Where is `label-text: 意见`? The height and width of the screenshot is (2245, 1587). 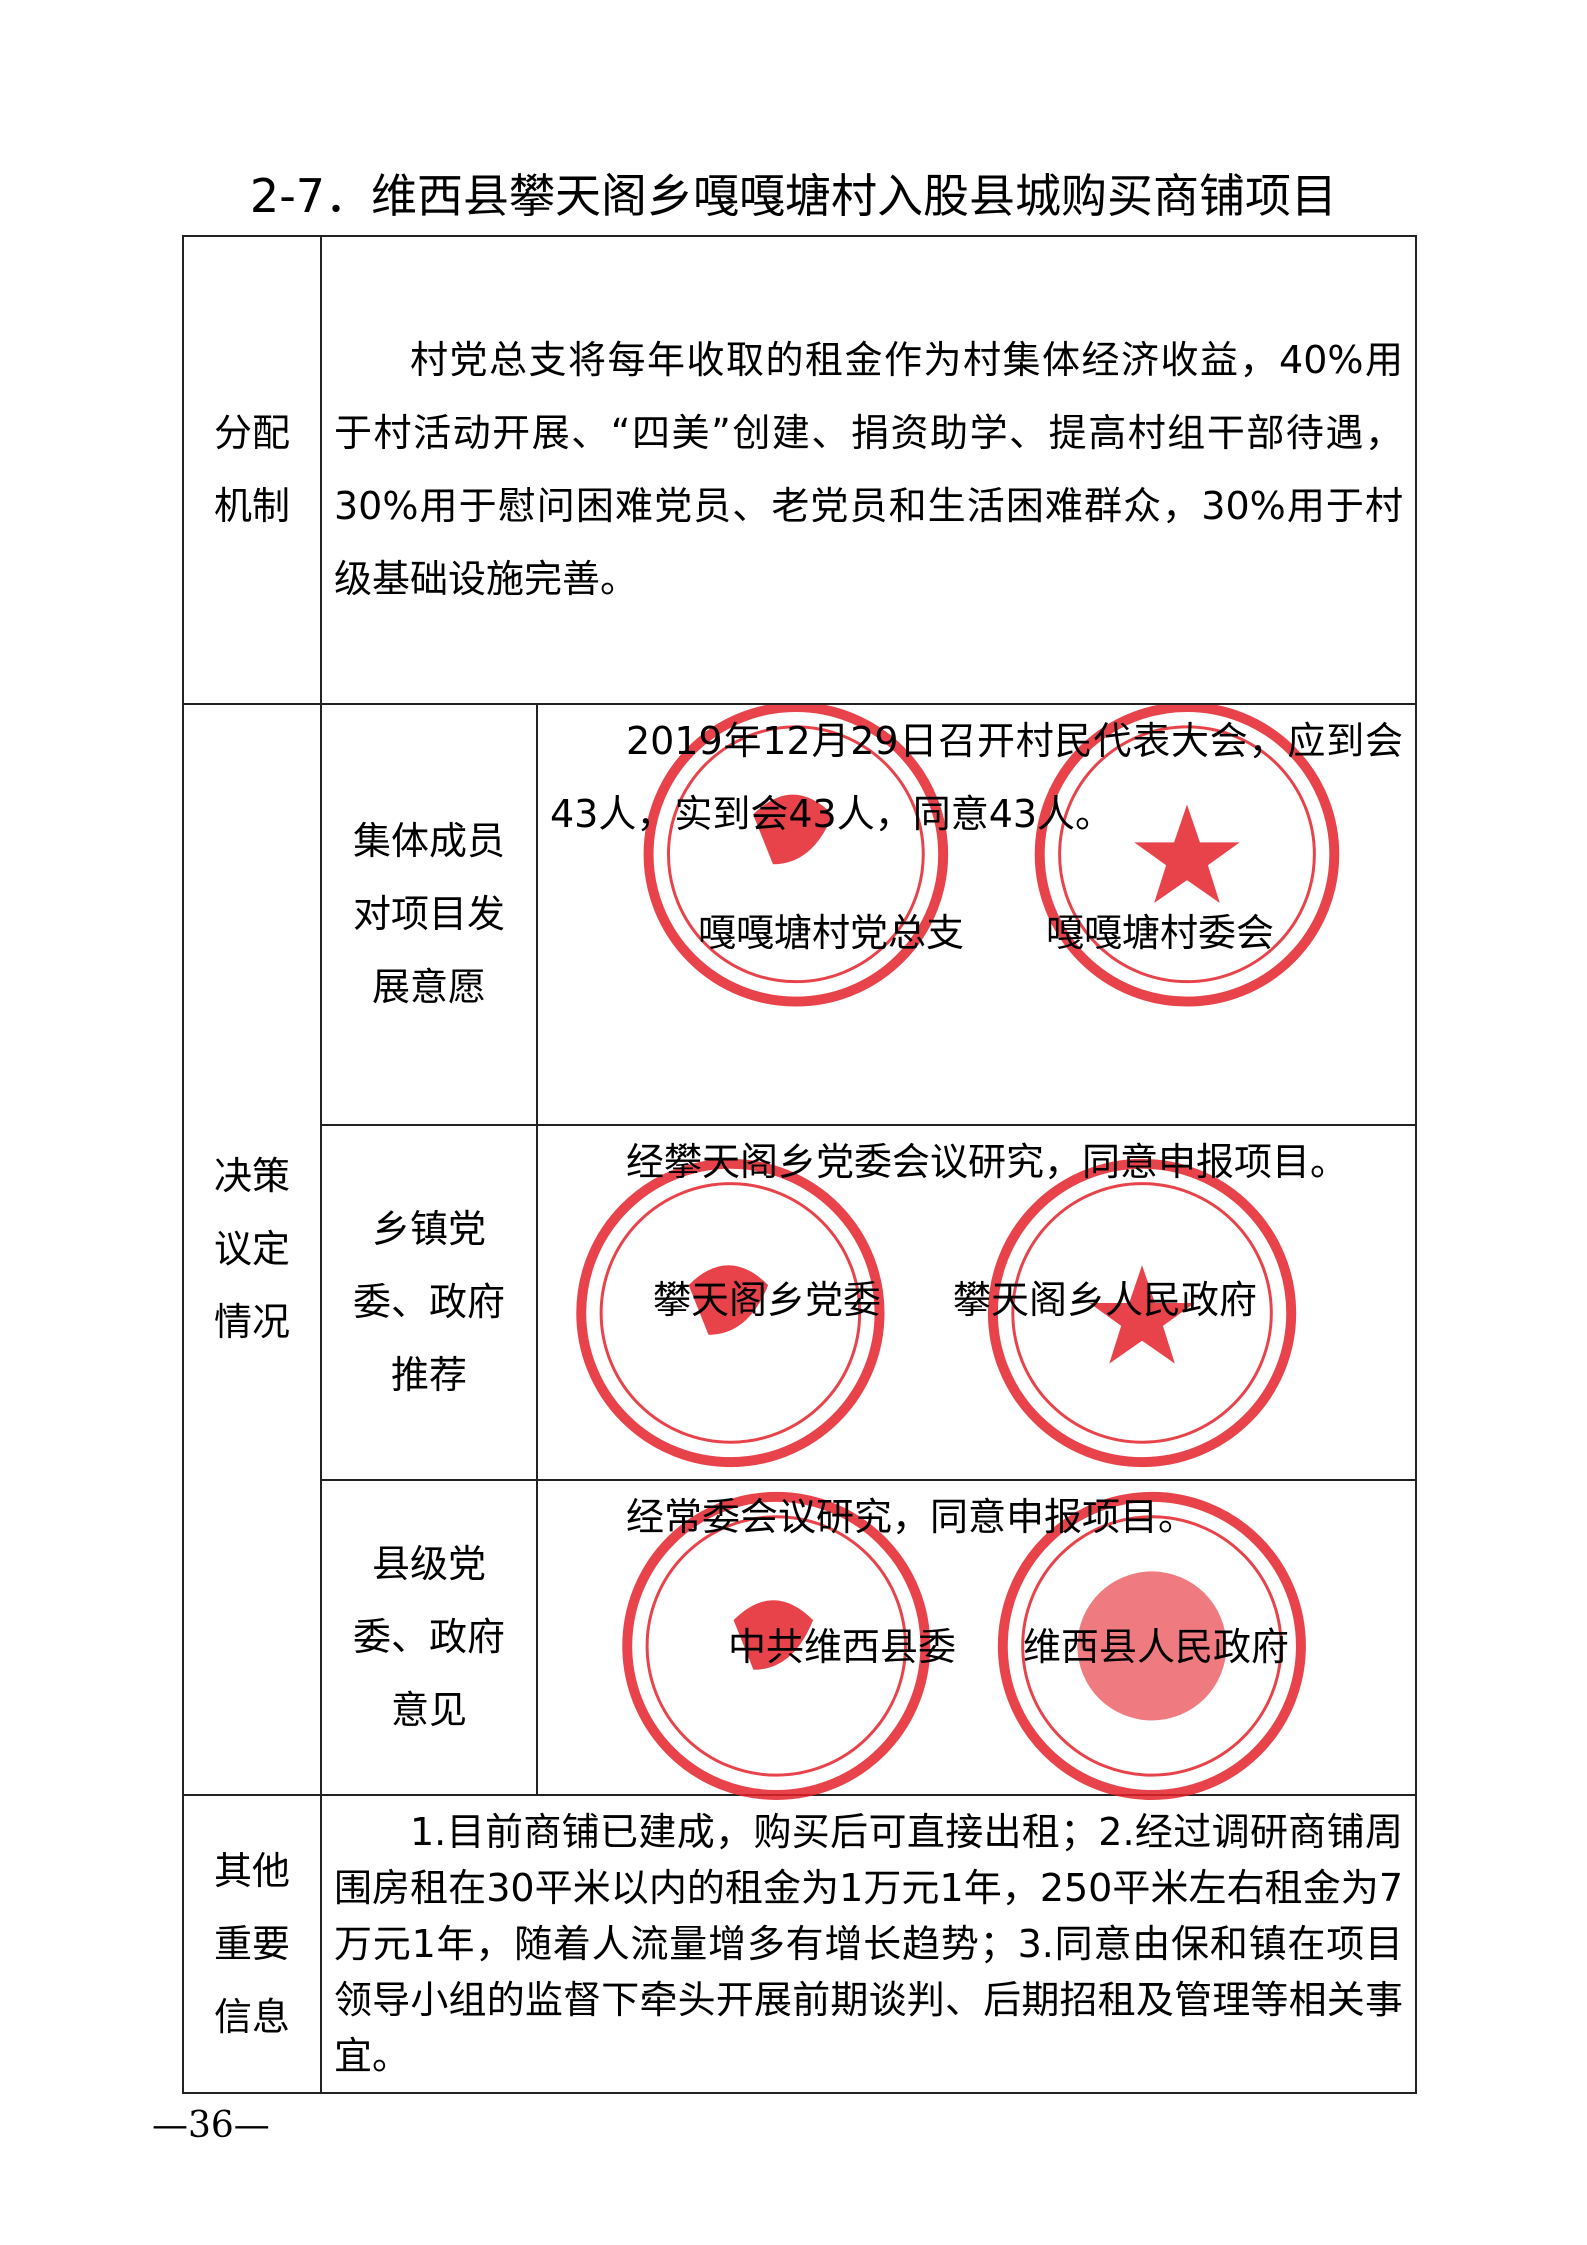
label-text: 意见 is located at coordinates (428, 1710).